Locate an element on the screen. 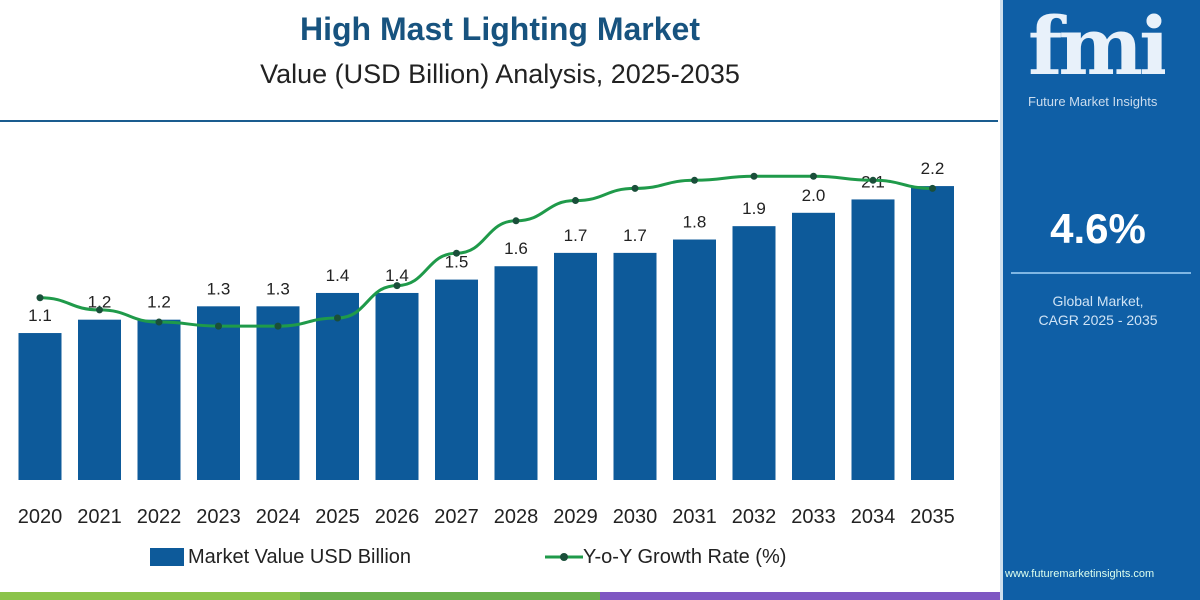 Image resolution: width=1200 pixels, height=600 pixels. bar-value-label: 1.1 is located at coordinates (40, 315).